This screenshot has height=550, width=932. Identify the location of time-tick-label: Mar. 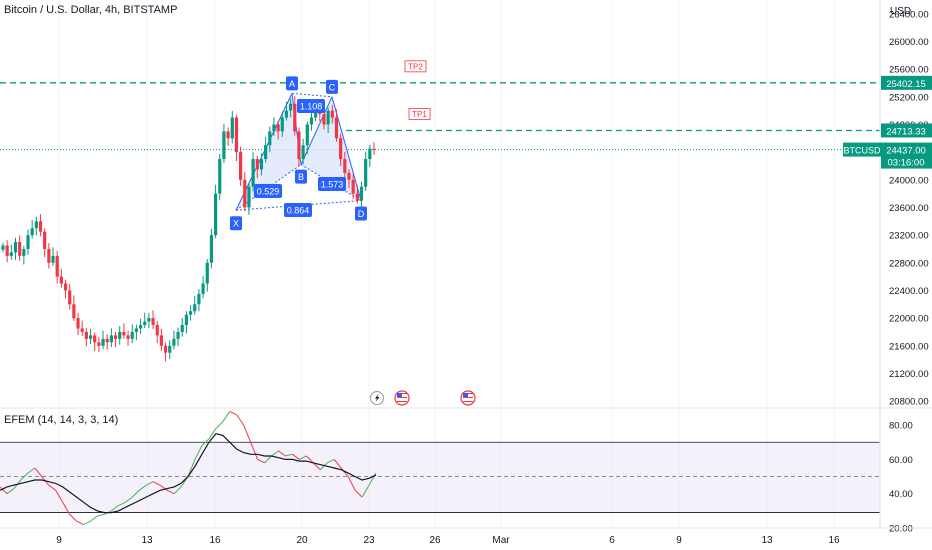
(501, 540).